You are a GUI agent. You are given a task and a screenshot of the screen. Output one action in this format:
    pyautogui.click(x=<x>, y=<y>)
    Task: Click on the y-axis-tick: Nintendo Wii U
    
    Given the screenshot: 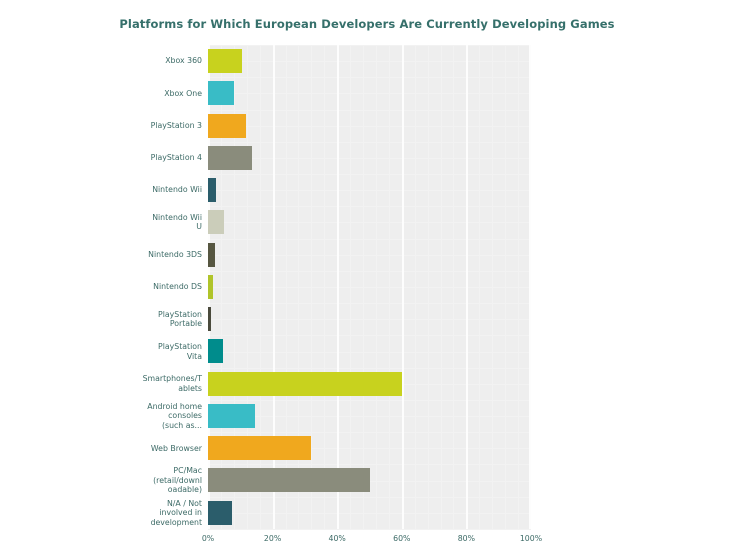 What is the action you would take?
    pyautogui.click(x=161, y=222)
    